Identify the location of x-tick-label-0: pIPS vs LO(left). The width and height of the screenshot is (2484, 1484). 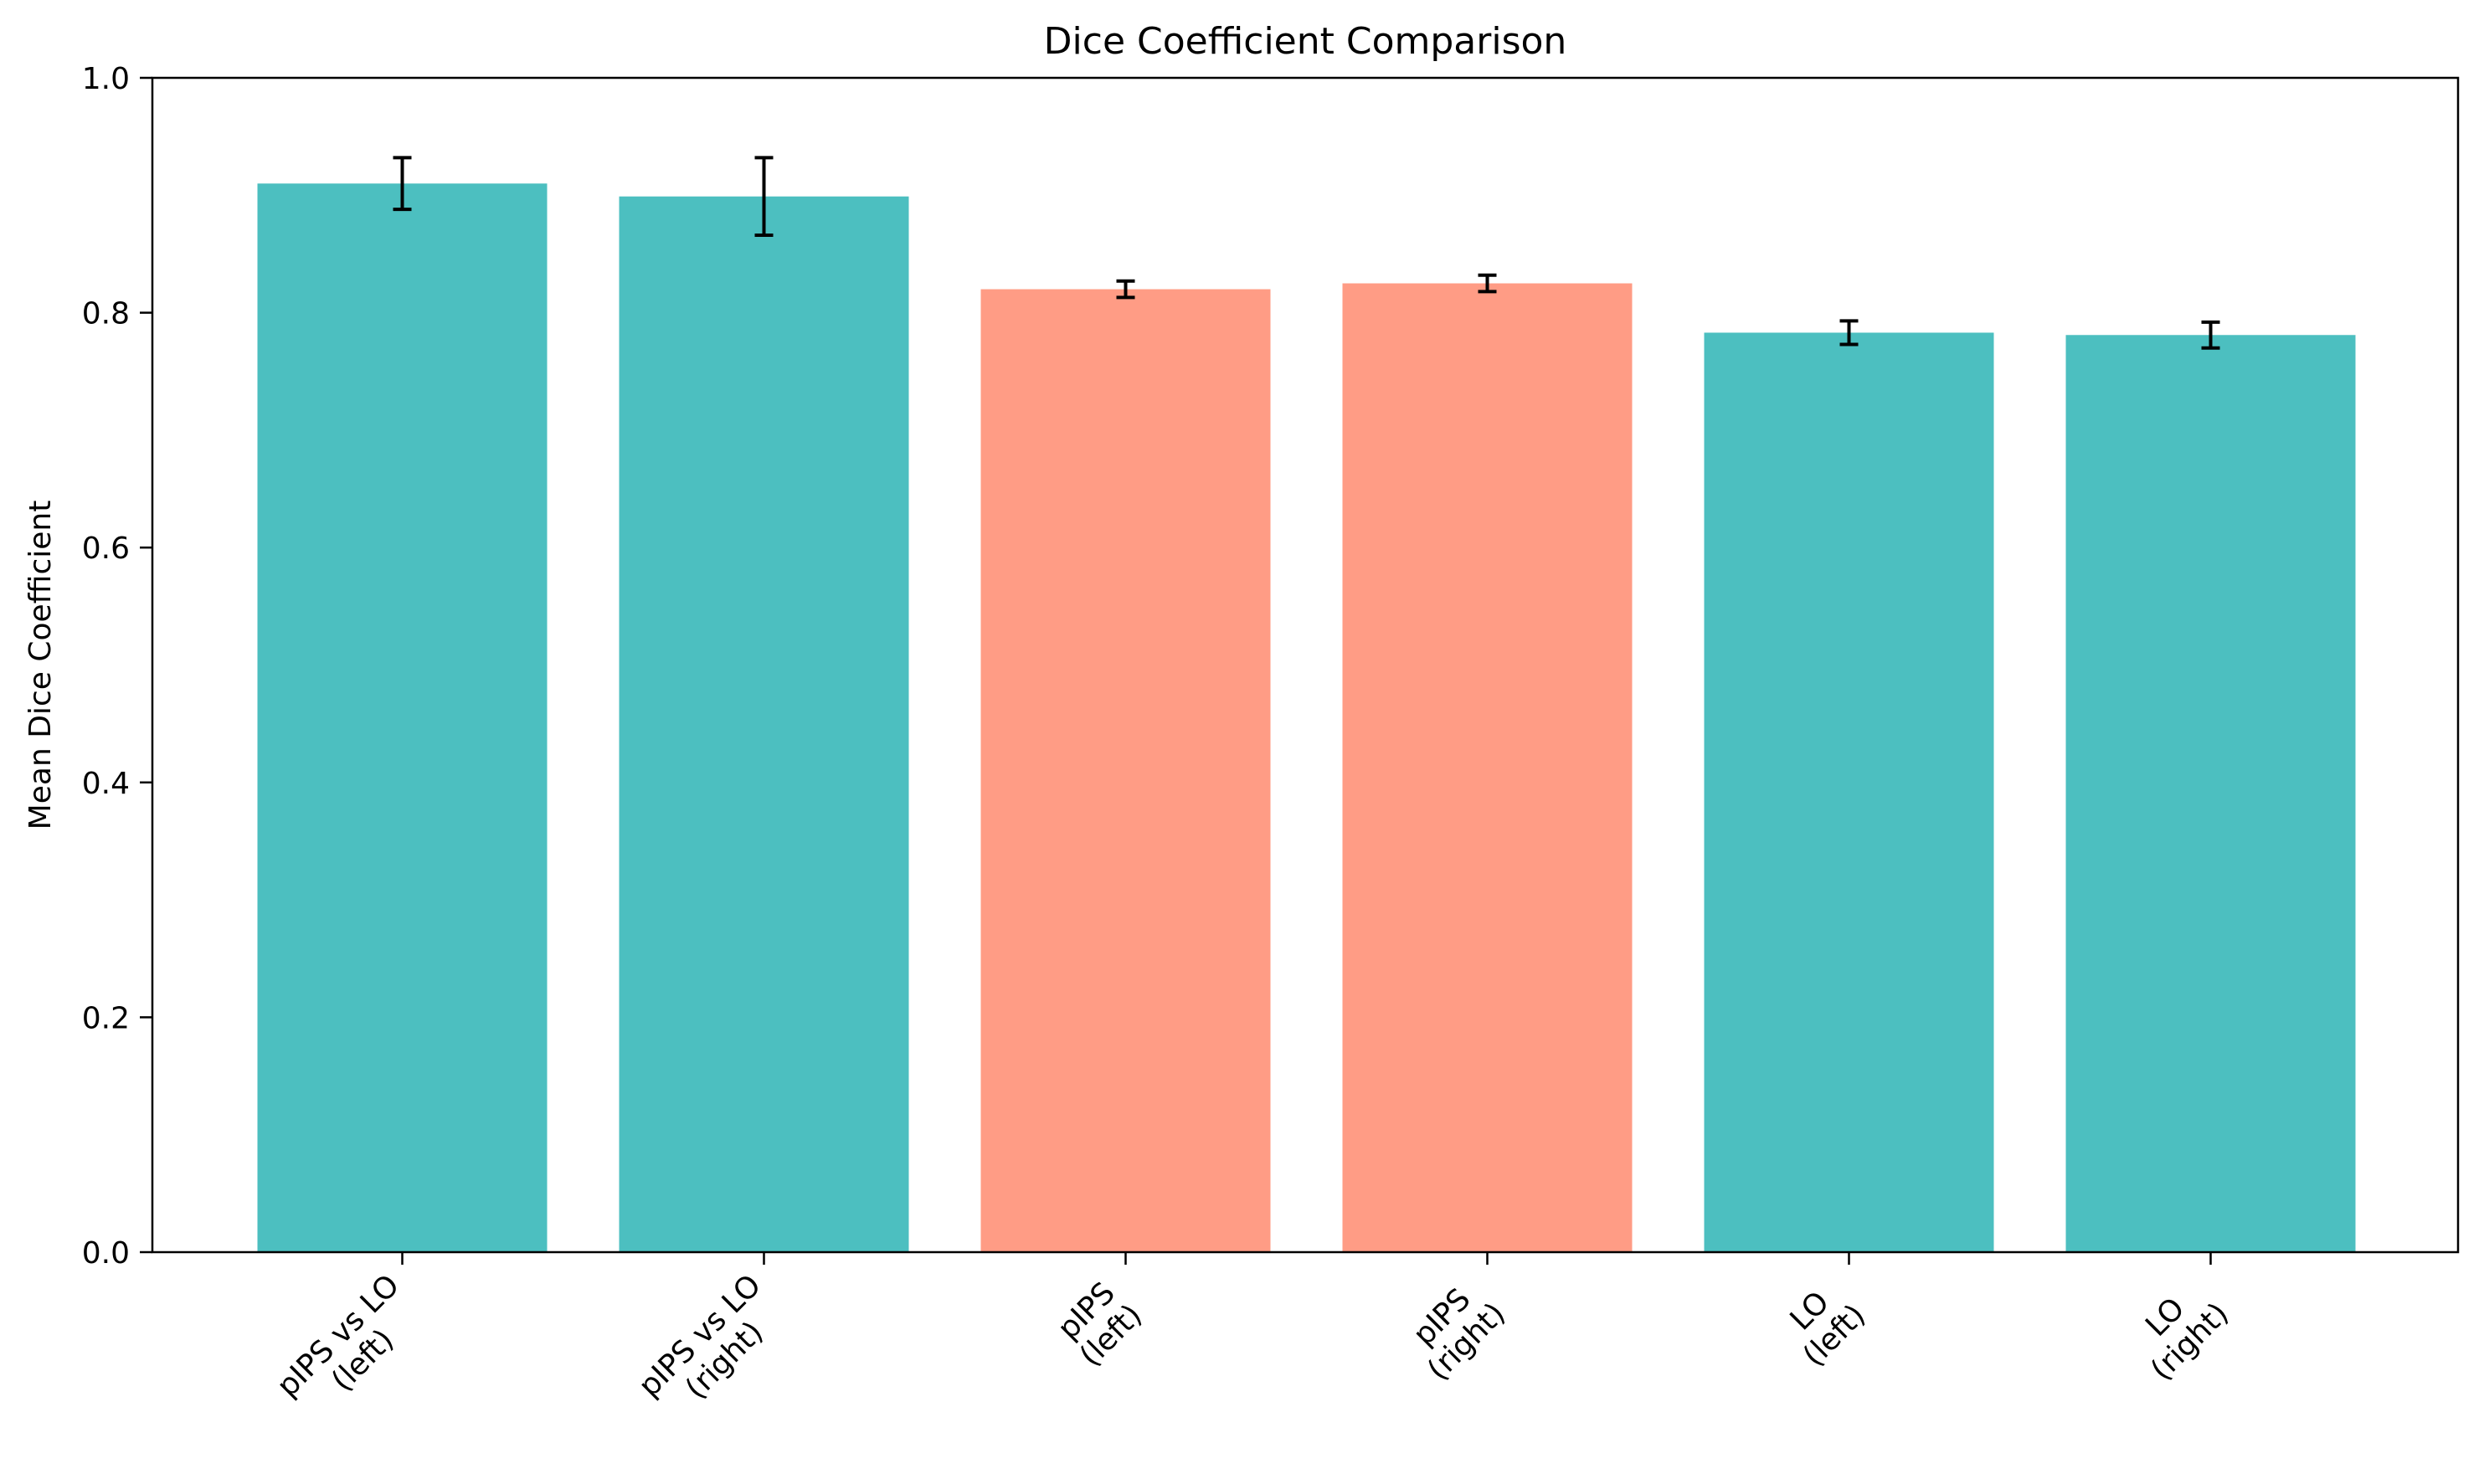
(350, 1348).